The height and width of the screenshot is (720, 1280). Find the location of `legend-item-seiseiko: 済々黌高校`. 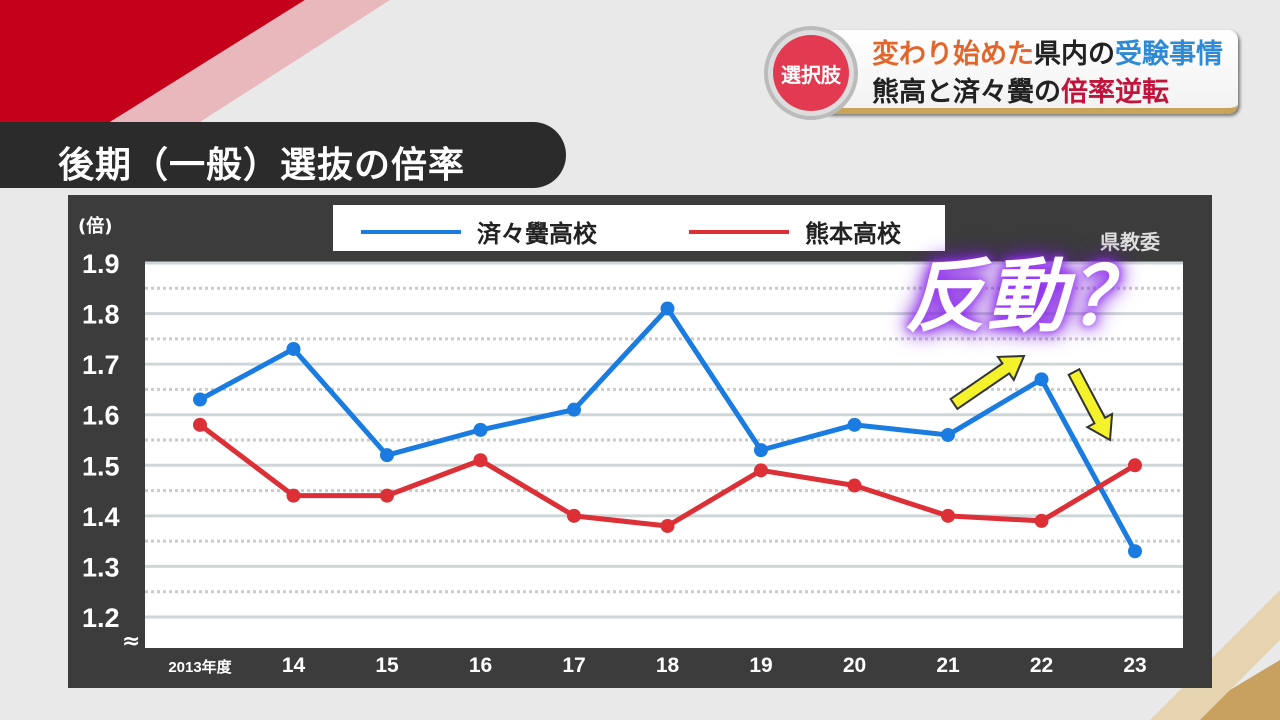

legend-item-seiseiko: 済々黌高校 is located at coordinates (479, 231).